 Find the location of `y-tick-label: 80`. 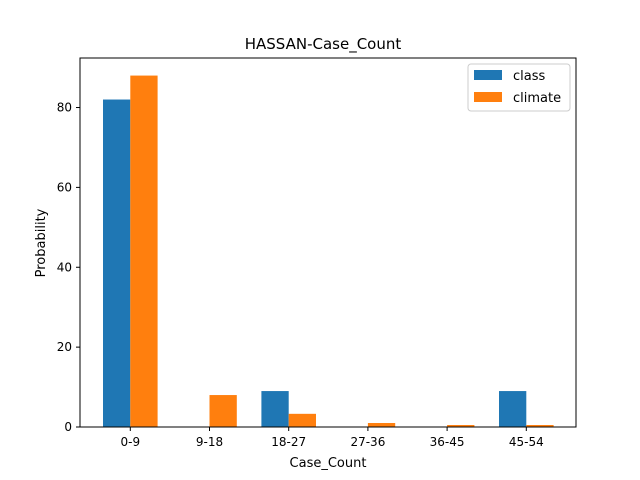

y-tick-label: 80 is located at coordinates (64, 108).